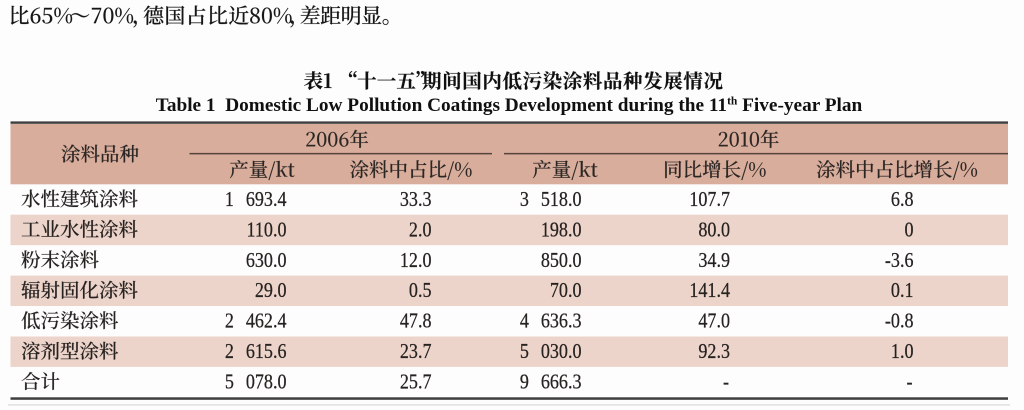 Image resolution: width=1024 pixels, height=410 pixels. I want to click on svg-text: 23.7, so click(416, 352).